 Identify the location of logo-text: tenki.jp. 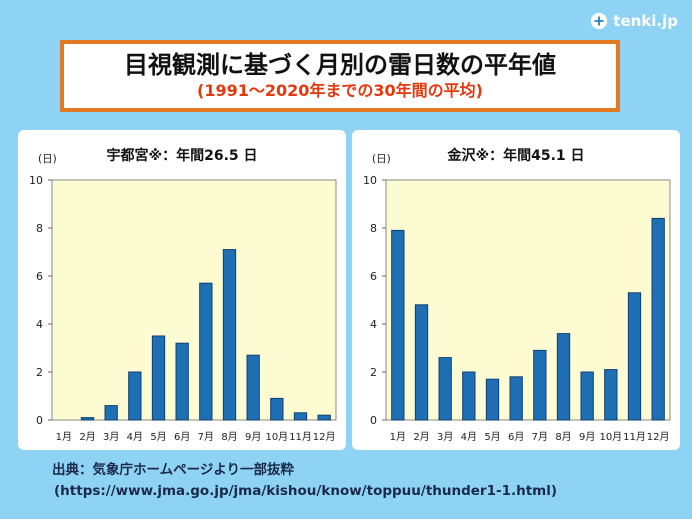
(645, 21).